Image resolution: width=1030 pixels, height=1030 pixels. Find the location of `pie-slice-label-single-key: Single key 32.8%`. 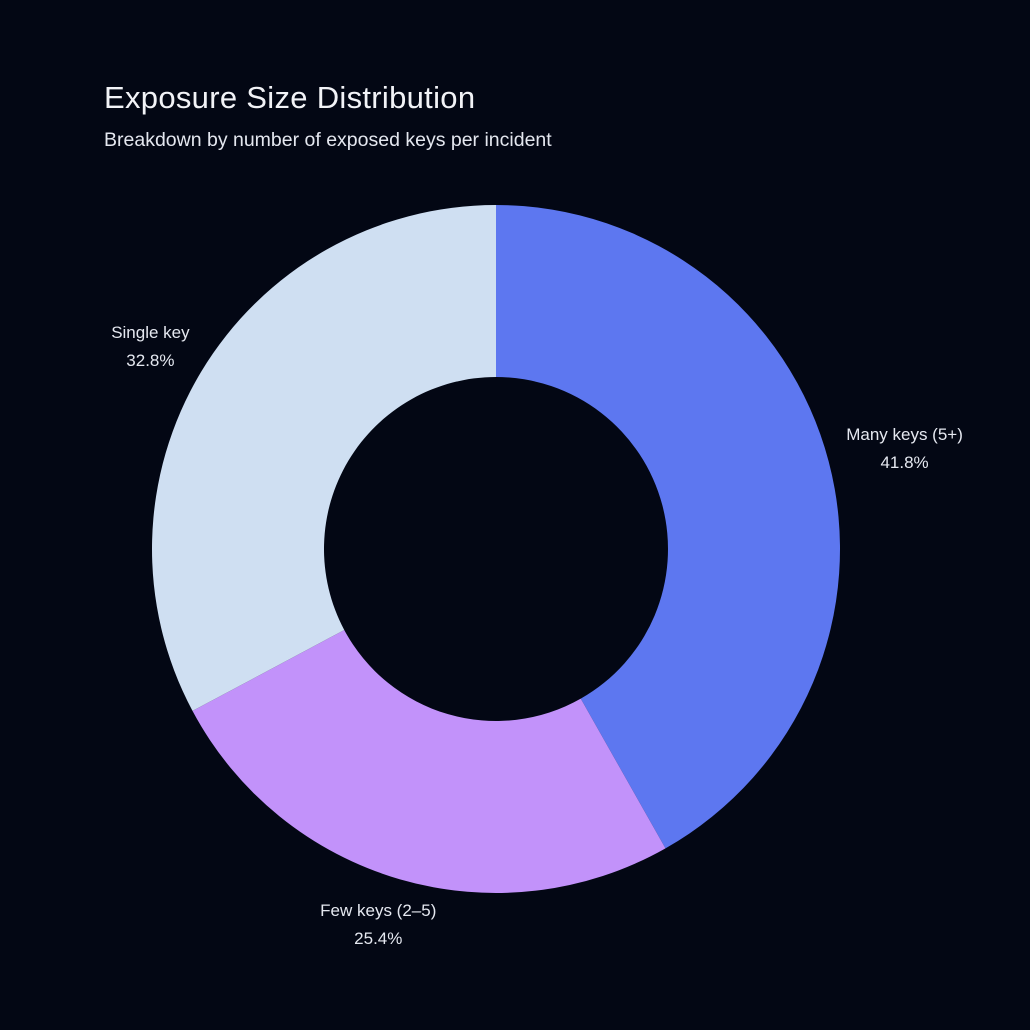

pie-slice-label-single-key: Single key 32.8% is located at coordinates (150, 347).